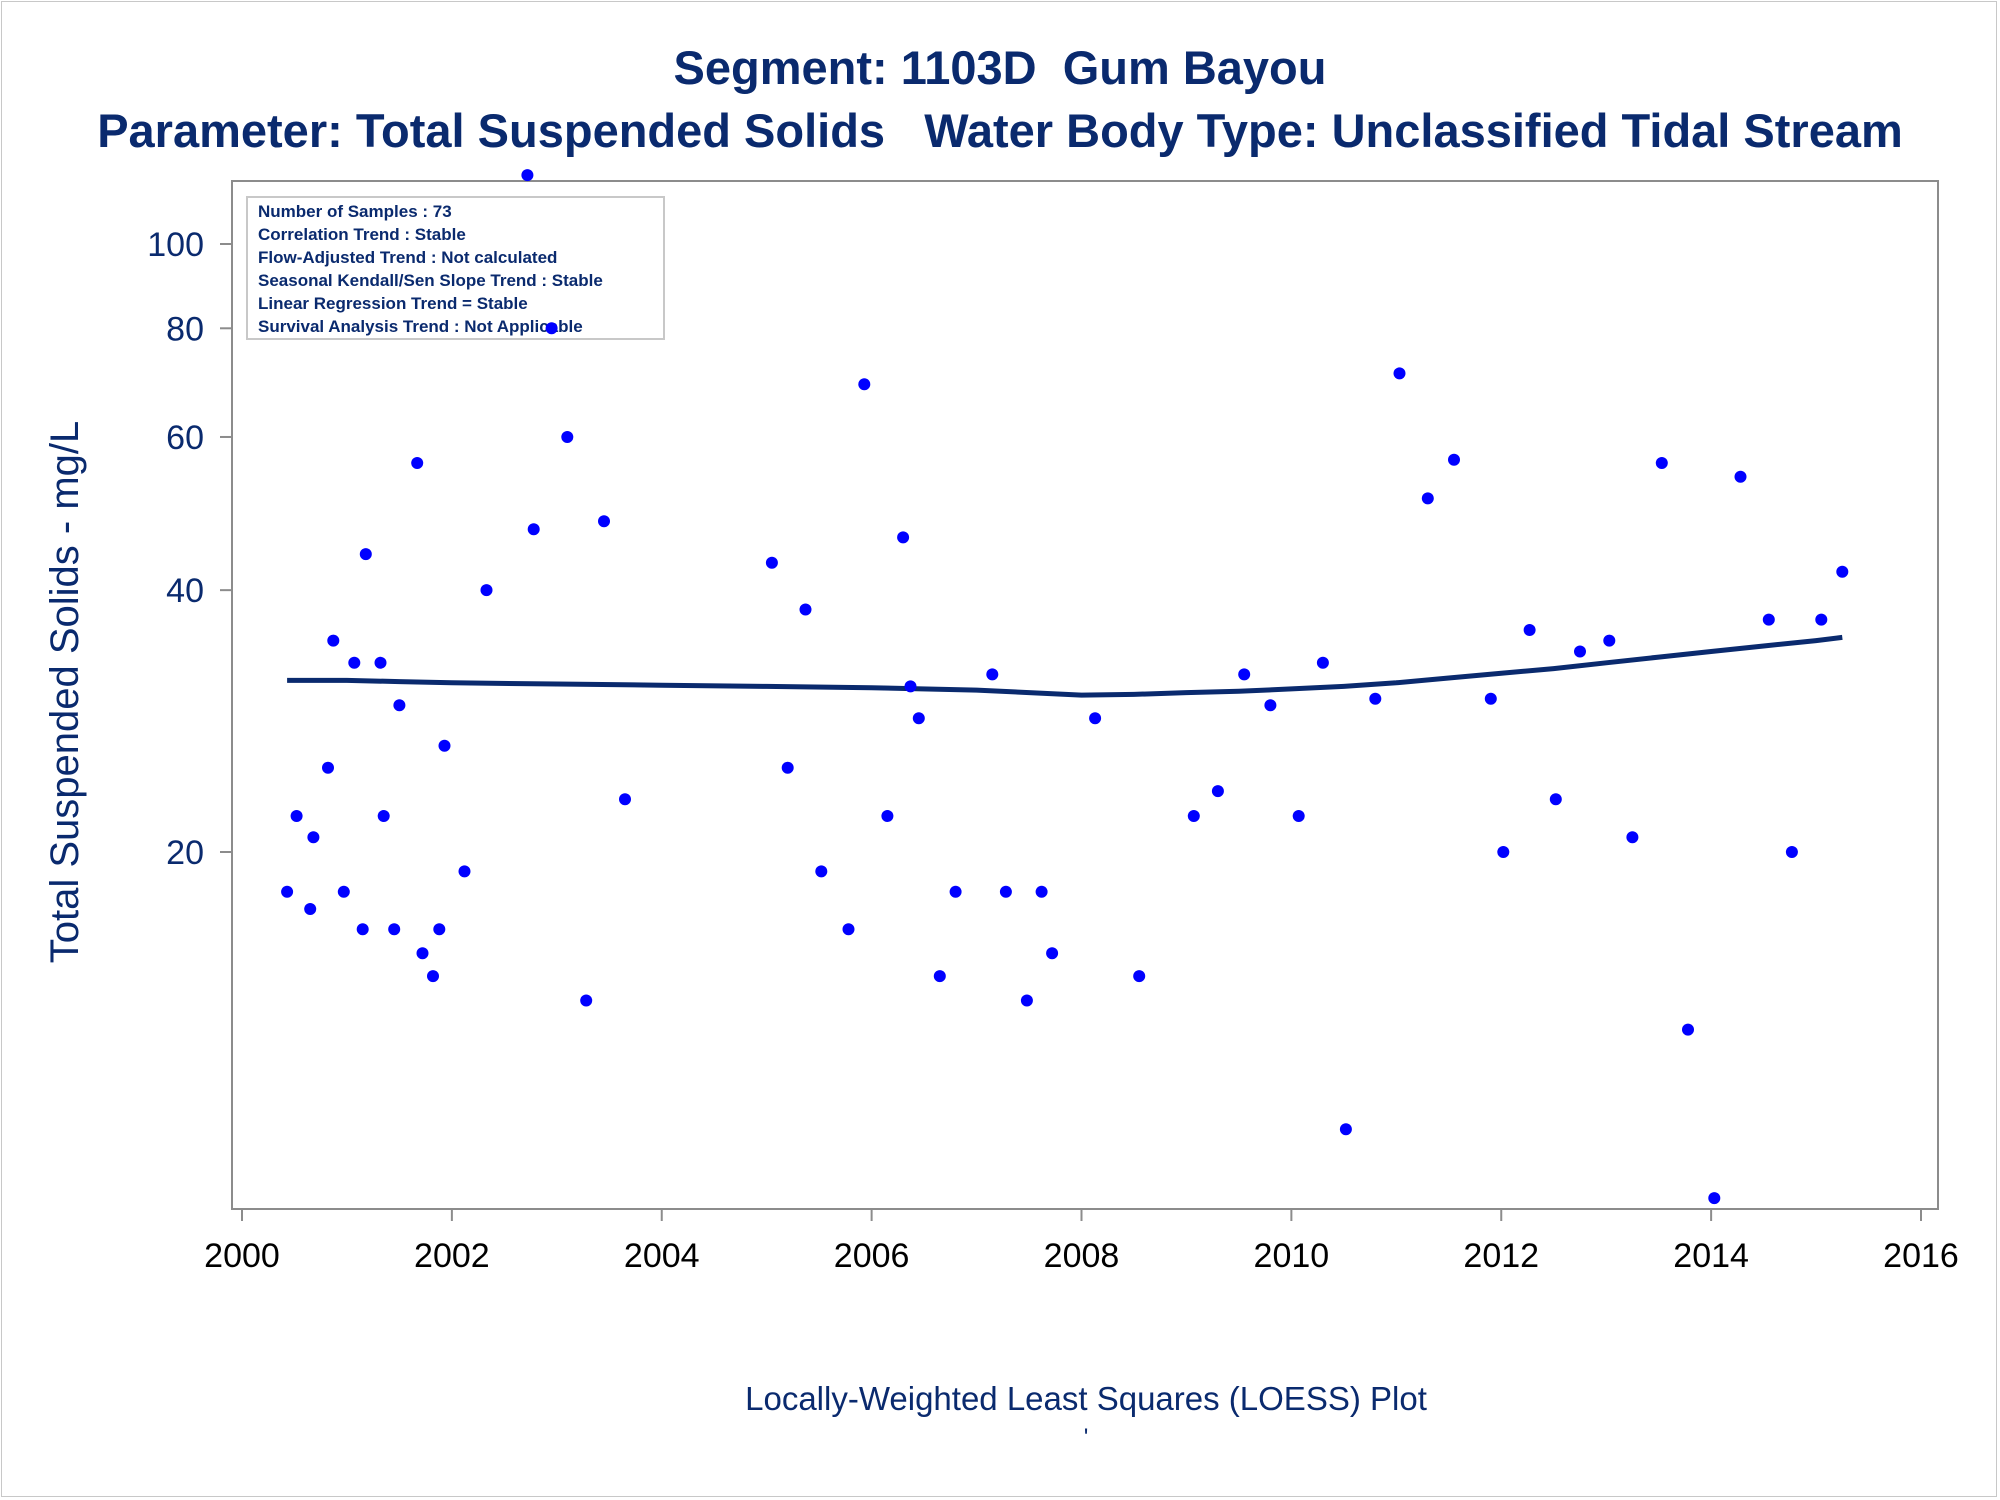 This screenshot has height=1500, width=2000. I want to click on info-box-border, so click(455, 268).